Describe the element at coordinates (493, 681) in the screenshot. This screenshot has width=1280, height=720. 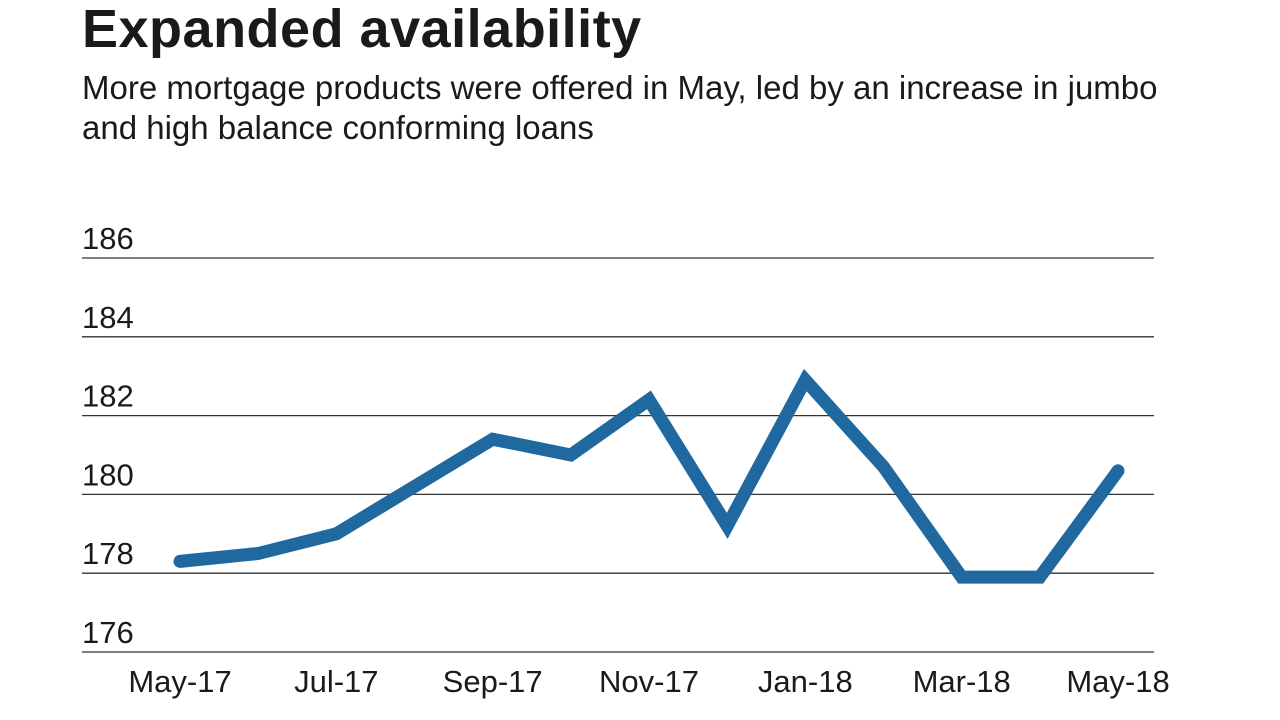
I see `x-tick-label: Sep-17` at that location.